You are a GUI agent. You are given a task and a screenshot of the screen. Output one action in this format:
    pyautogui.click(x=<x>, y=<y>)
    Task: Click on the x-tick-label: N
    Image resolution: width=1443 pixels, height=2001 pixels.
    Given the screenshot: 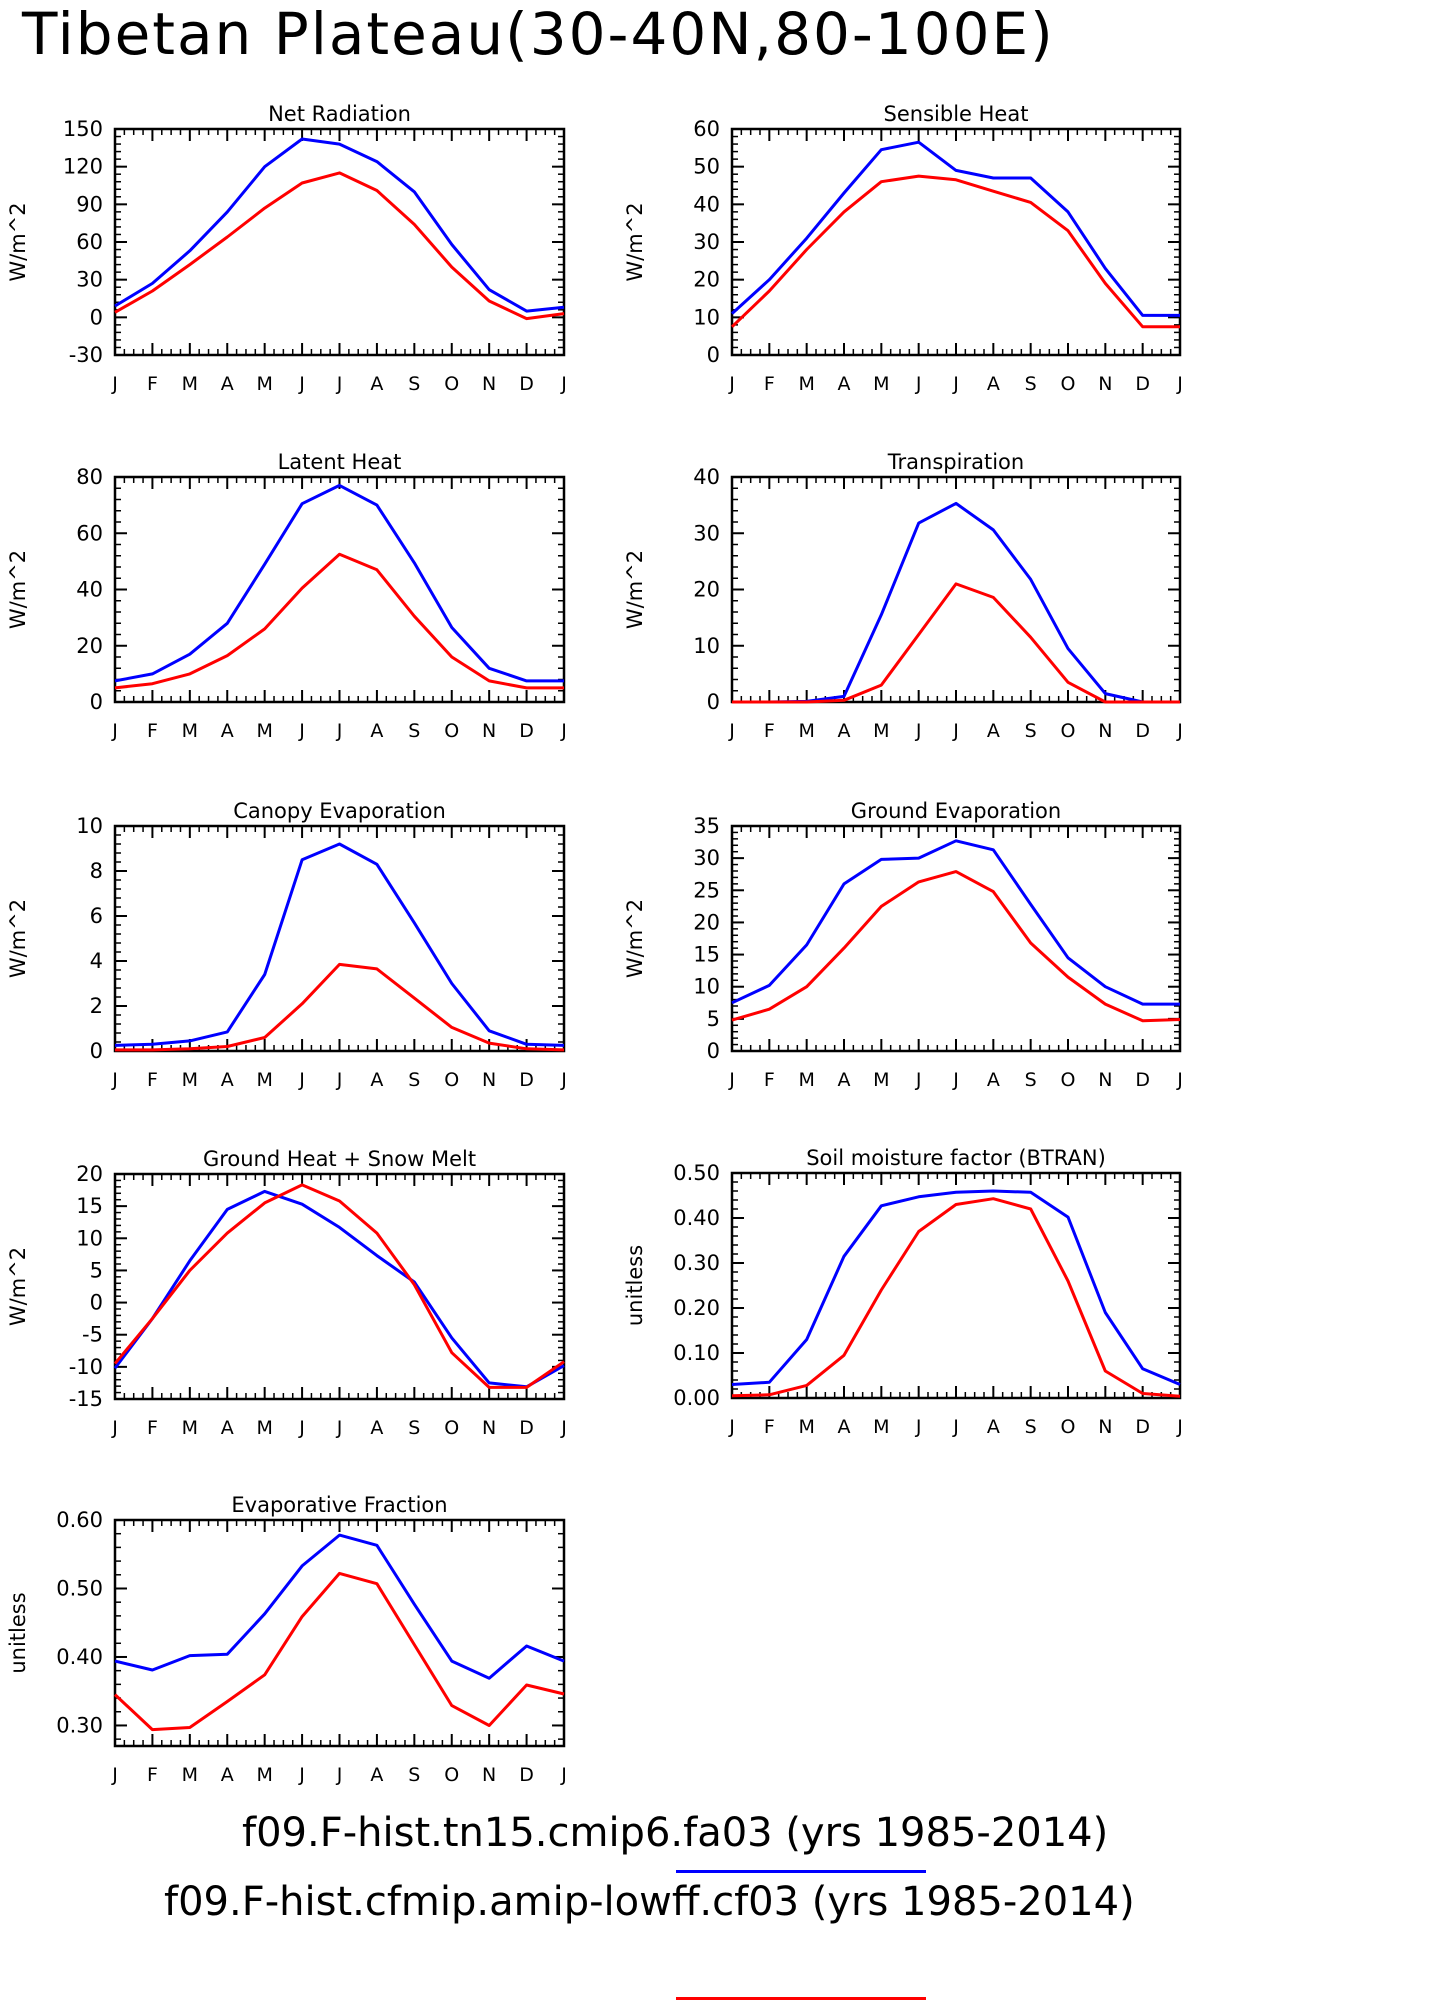 What is the action you would take?
    pyautogui.click(x=489, y=1428)
    